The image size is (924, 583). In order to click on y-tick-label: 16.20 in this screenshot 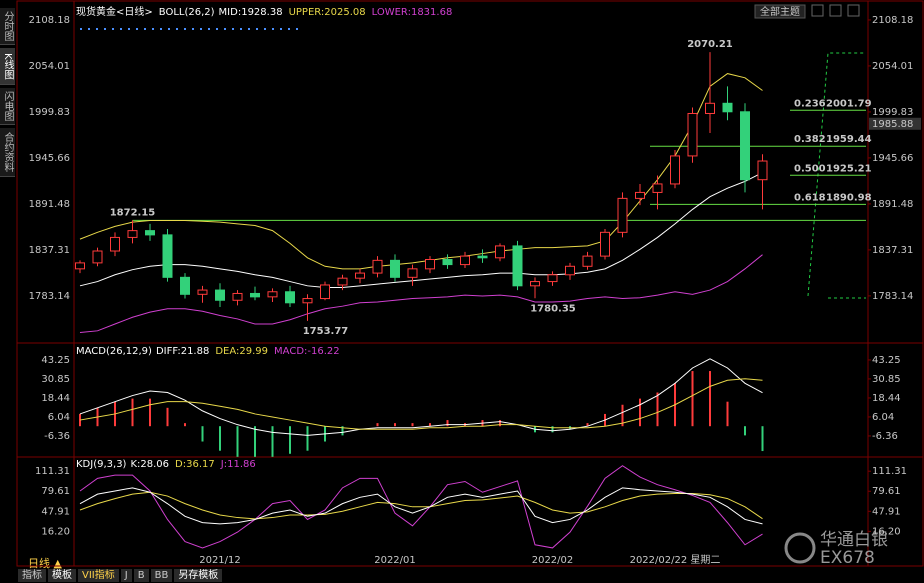, I will do `click(55, 531)`.